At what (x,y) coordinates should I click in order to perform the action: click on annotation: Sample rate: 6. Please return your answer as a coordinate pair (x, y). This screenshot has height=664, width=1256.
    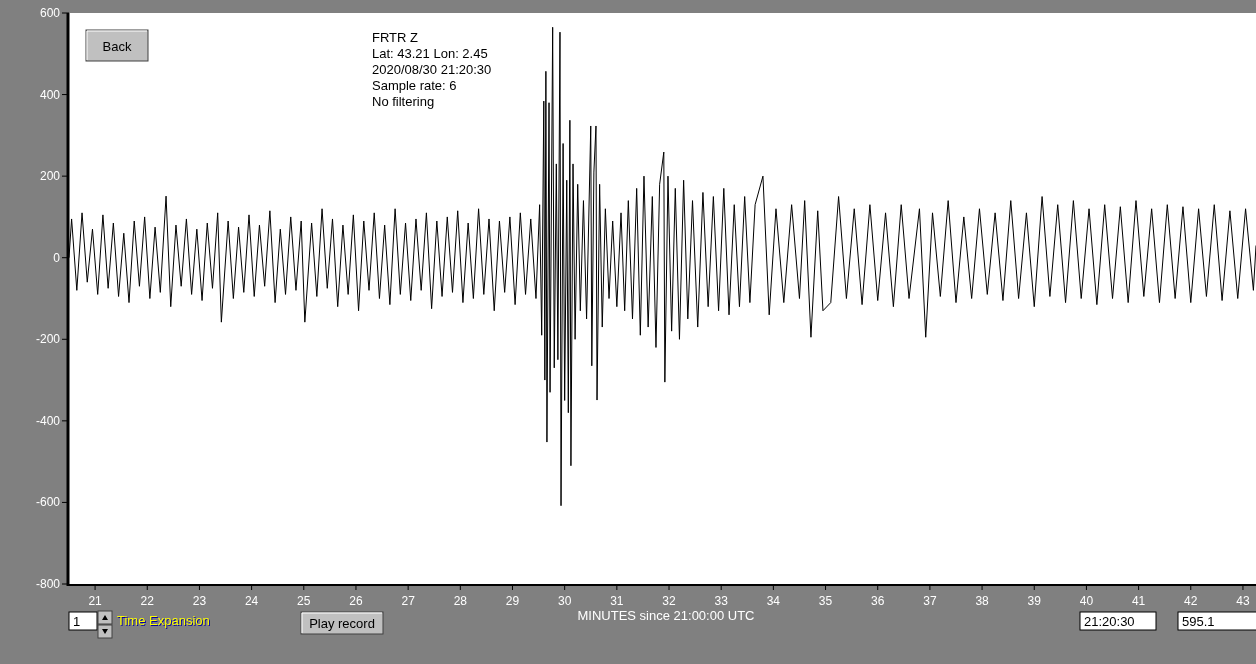
    Looking at the image, I should click on (414, 85).